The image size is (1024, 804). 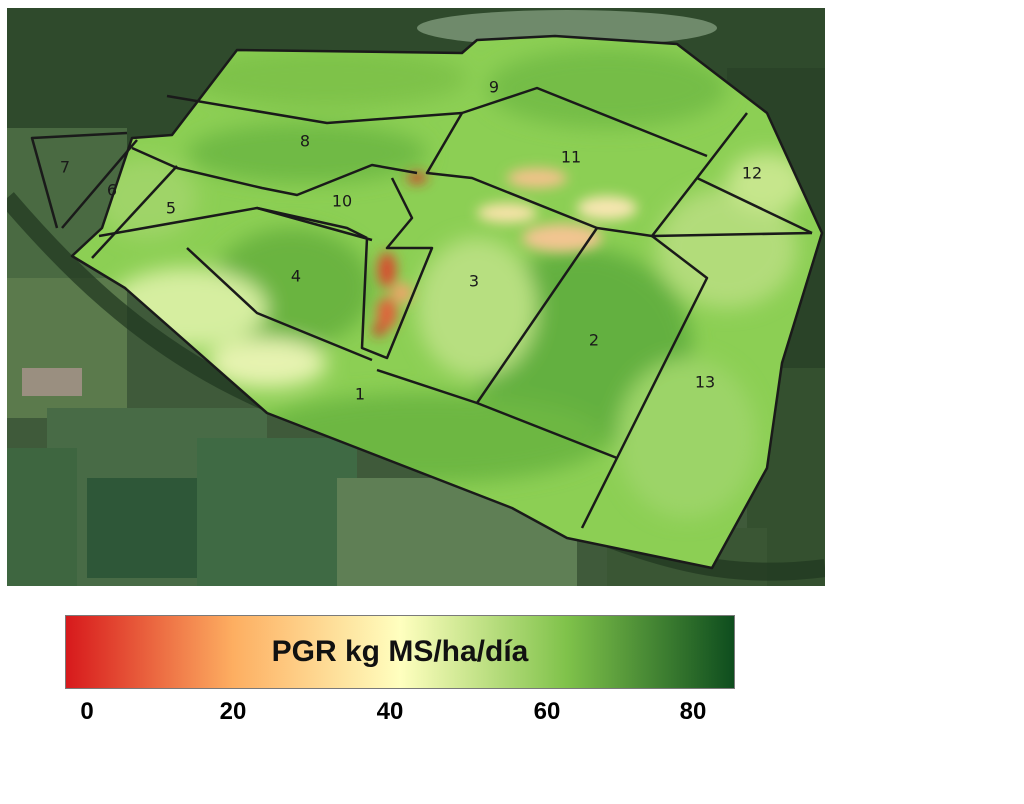 What do you see at coordinates (342, 201) in the screenshot?
I see `paddock-label-10: 10` at bounding box center [342, 201].